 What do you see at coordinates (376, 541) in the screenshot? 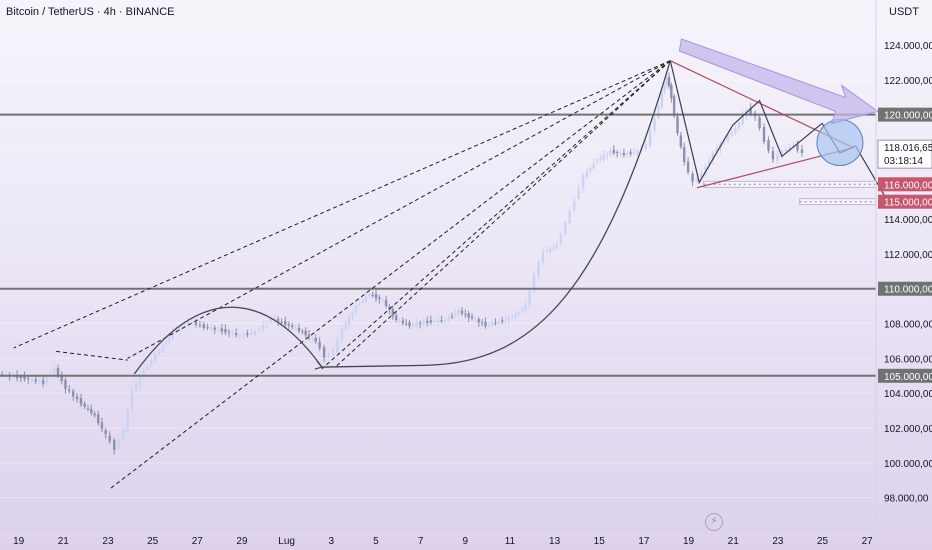
I see `time-tick-label: 5` at bounding box center [376, 541].